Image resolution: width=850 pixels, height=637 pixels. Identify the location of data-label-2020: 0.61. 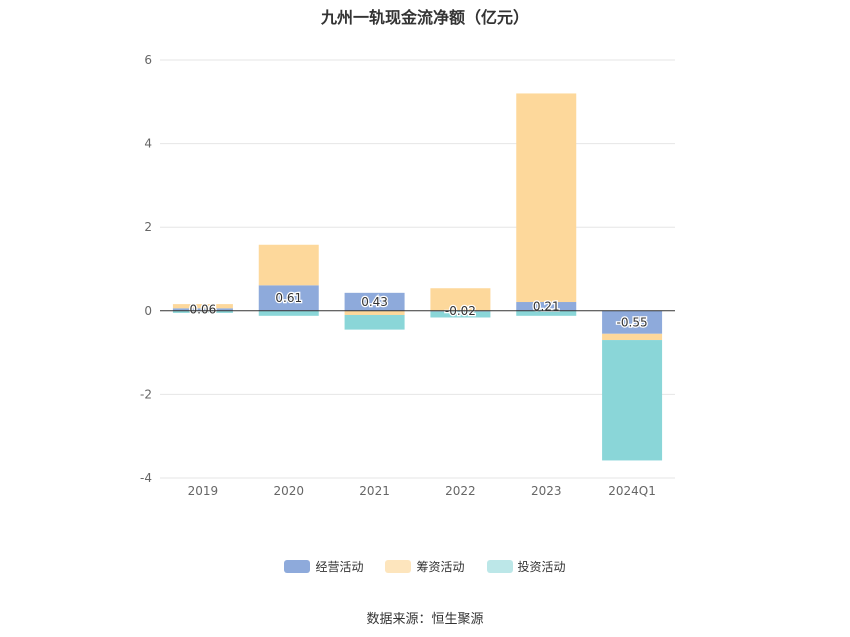
(288, 298).